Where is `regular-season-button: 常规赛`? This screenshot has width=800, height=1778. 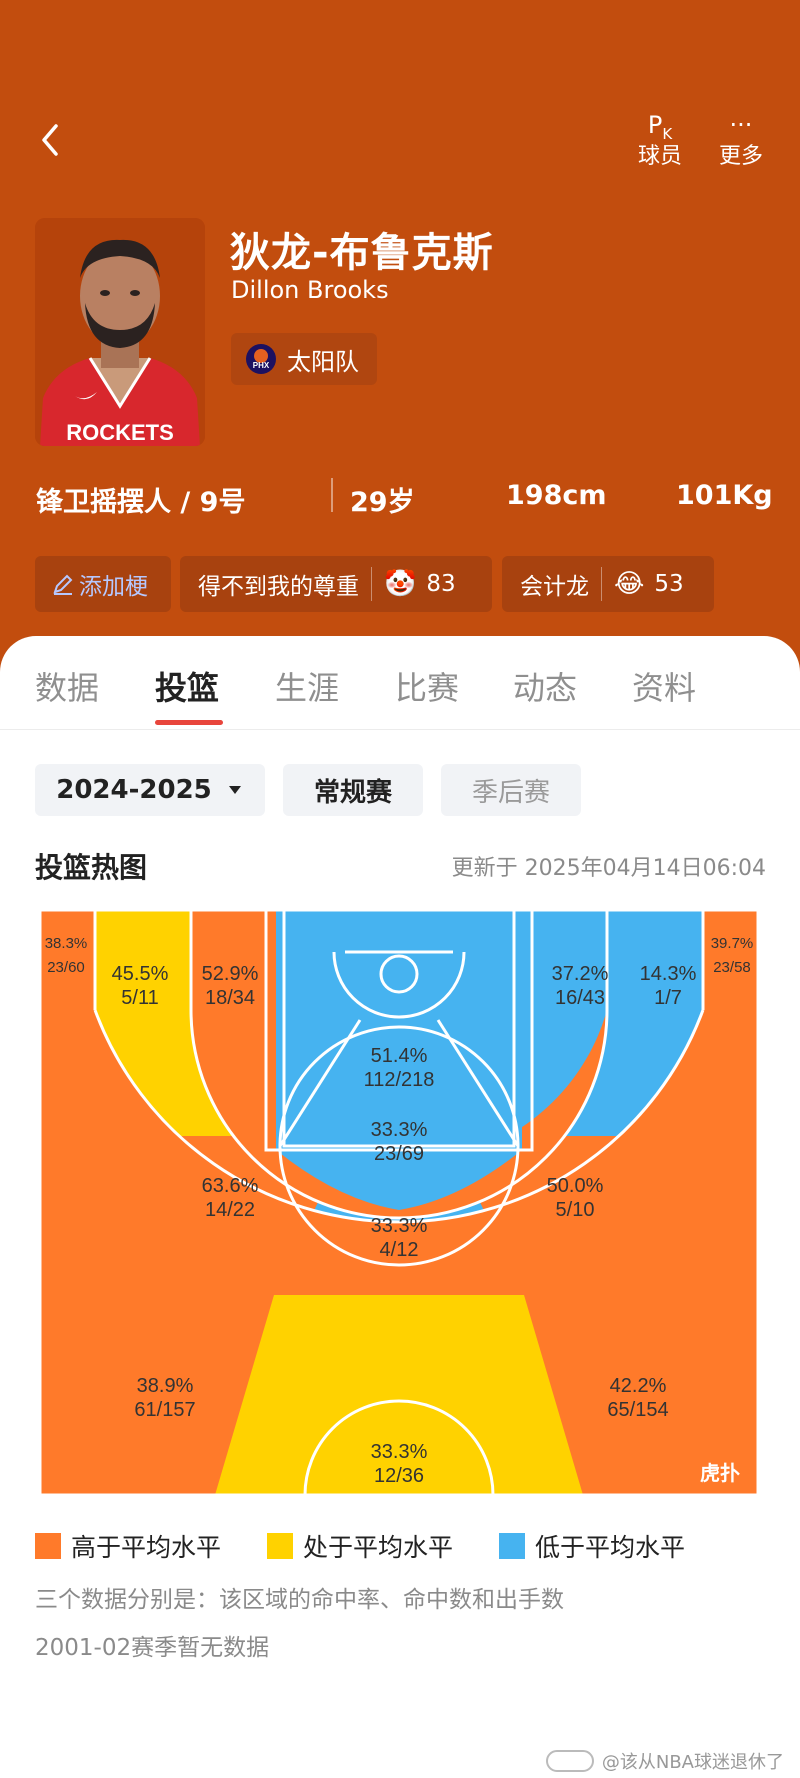
regular-season-button: 常规赛 is located at coordinates (353, 790).